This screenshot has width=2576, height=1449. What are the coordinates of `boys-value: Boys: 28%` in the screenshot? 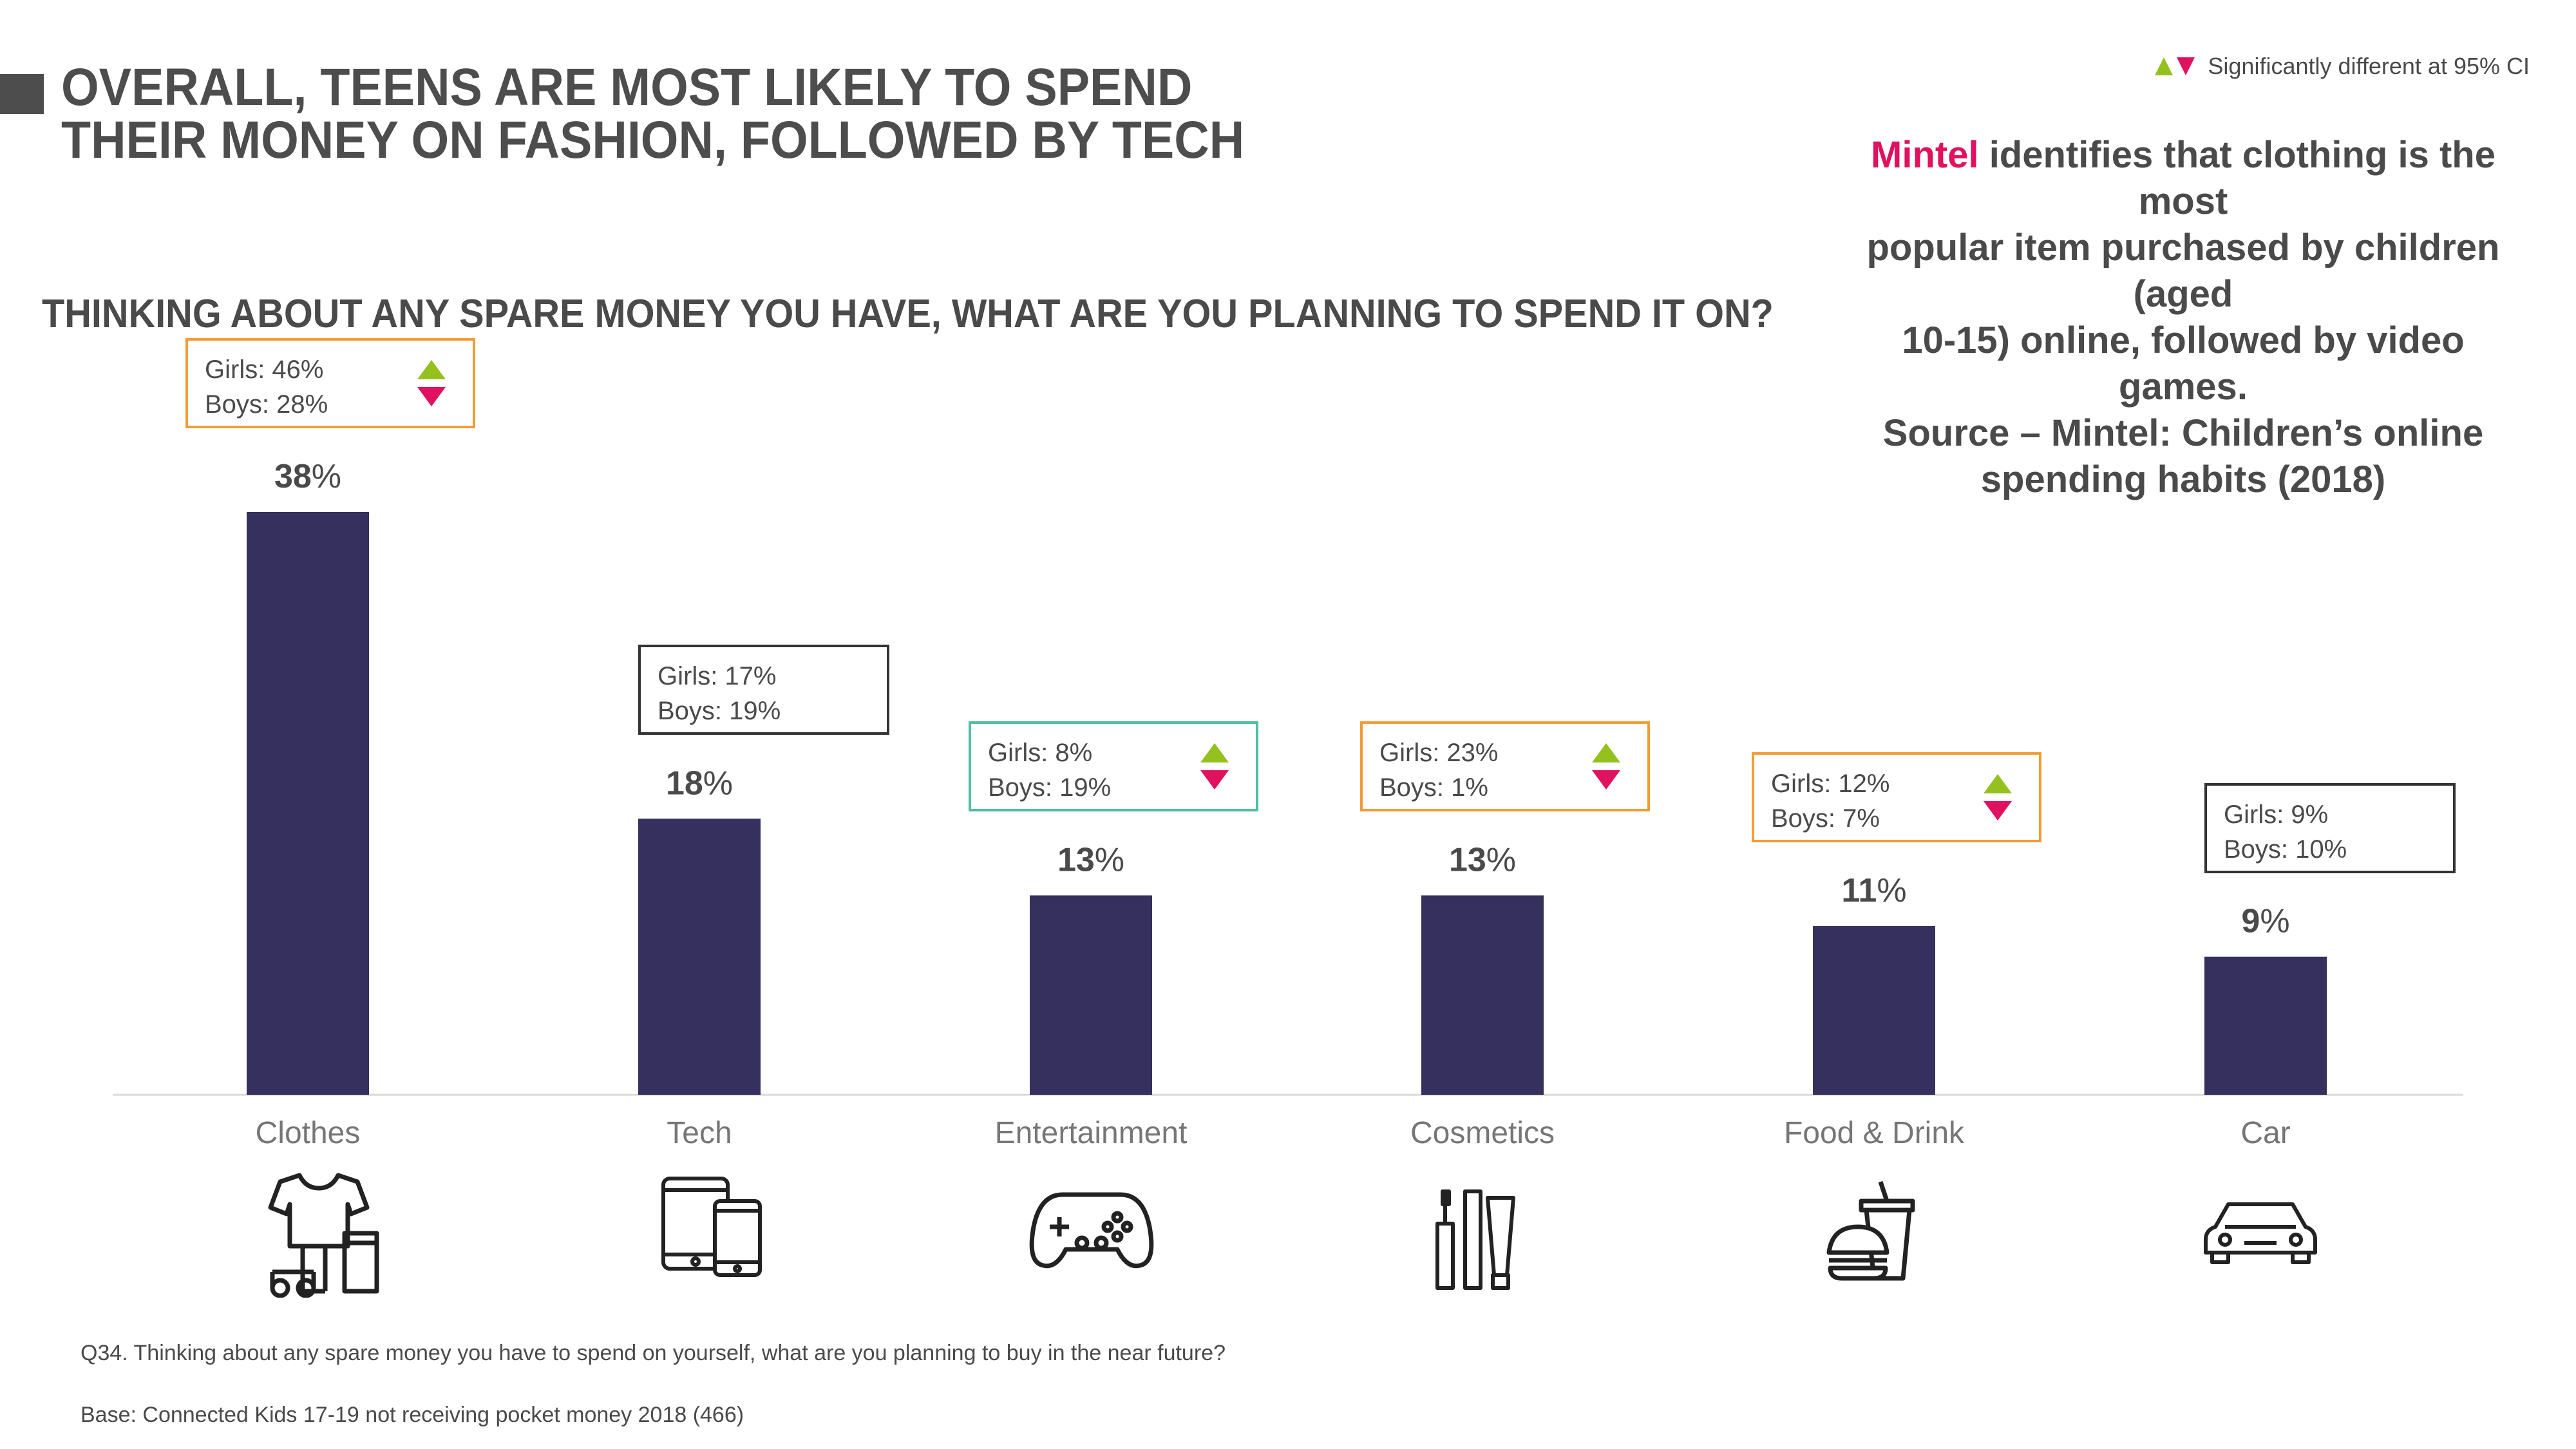 It's located at (266, 404).